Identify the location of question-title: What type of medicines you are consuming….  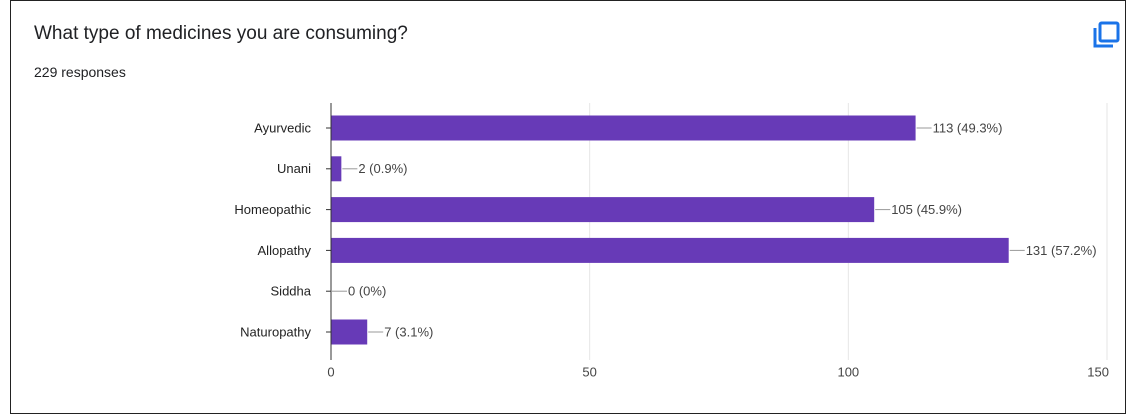
(221, 33).